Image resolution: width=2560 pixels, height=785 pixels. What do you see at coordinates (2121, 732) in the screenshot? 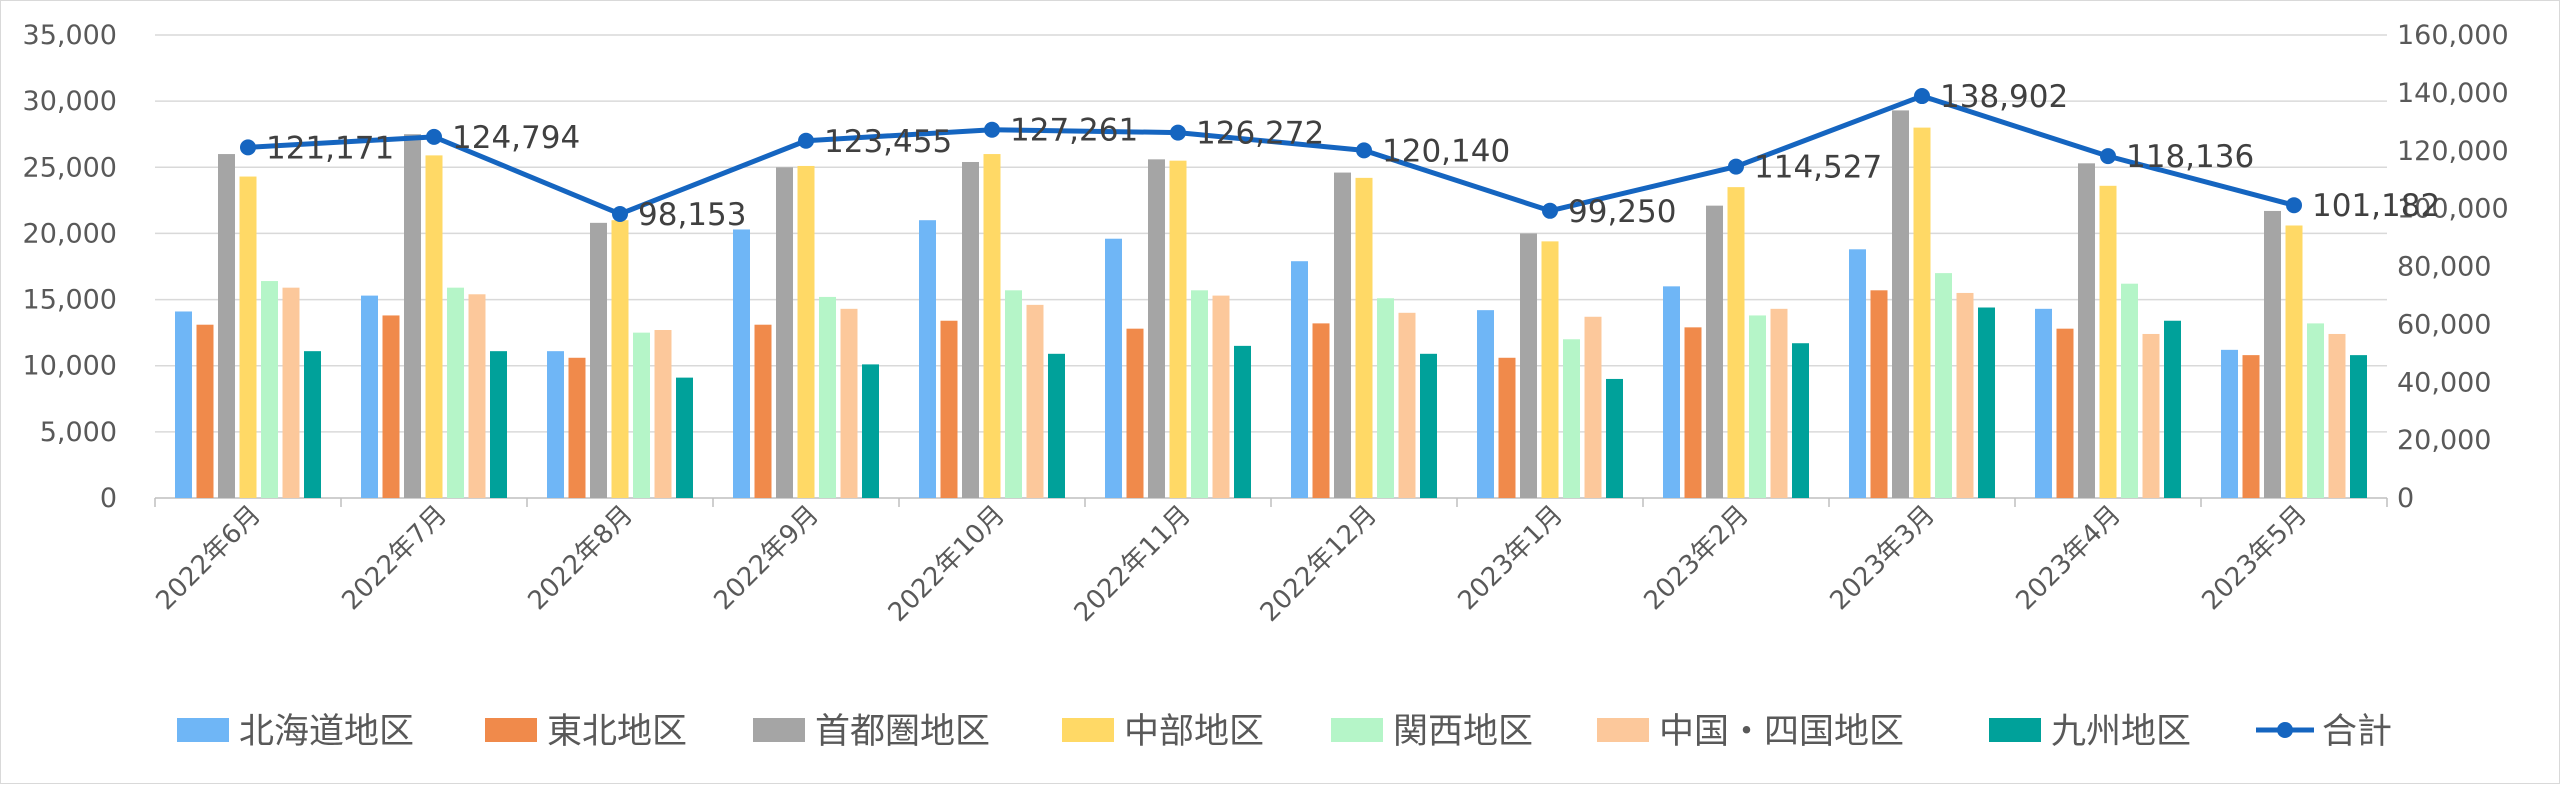
I see `legend-label: 九州地区` at bounding box center [2121, 732].